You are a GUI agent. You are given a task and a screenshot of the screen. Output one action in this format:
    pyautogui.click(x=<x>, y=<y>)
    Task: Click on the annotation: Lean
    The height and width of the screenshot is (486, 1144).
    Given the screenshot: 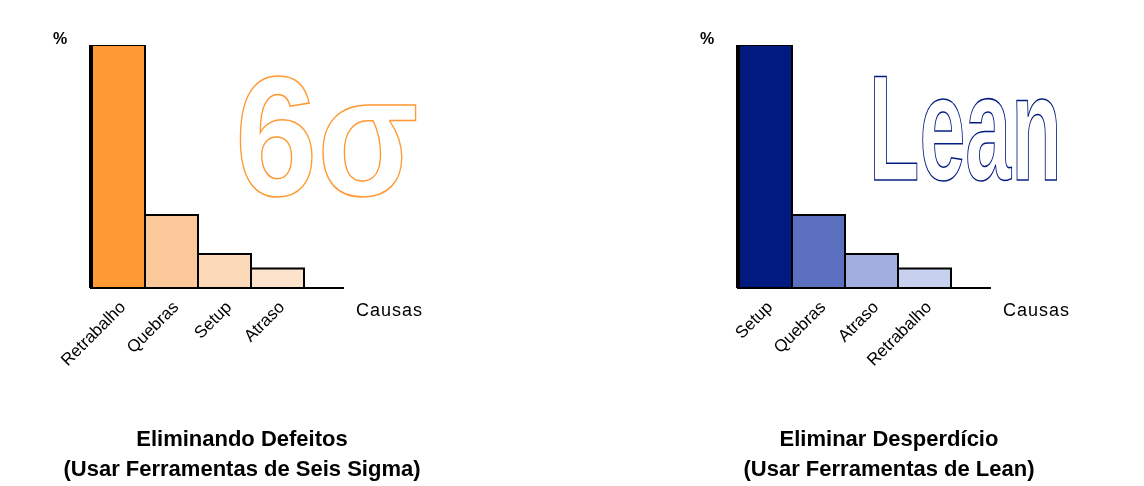 What is the action you would take?
    pyautogui.click(x=965, y=128)
    